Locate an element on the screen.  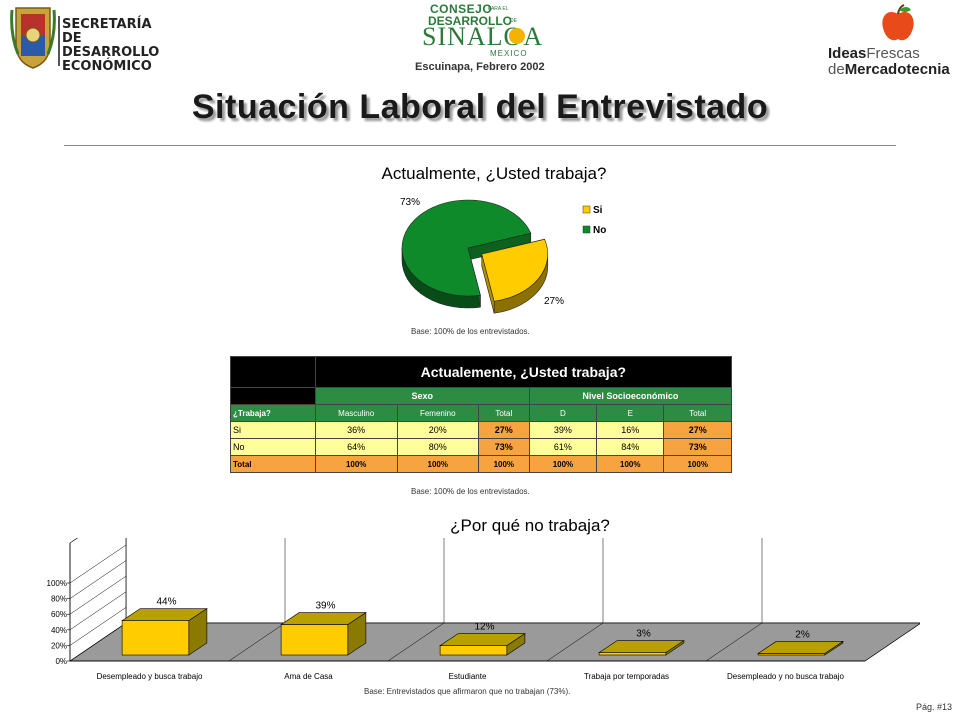
table-blank is located at coordinates (273, 396).